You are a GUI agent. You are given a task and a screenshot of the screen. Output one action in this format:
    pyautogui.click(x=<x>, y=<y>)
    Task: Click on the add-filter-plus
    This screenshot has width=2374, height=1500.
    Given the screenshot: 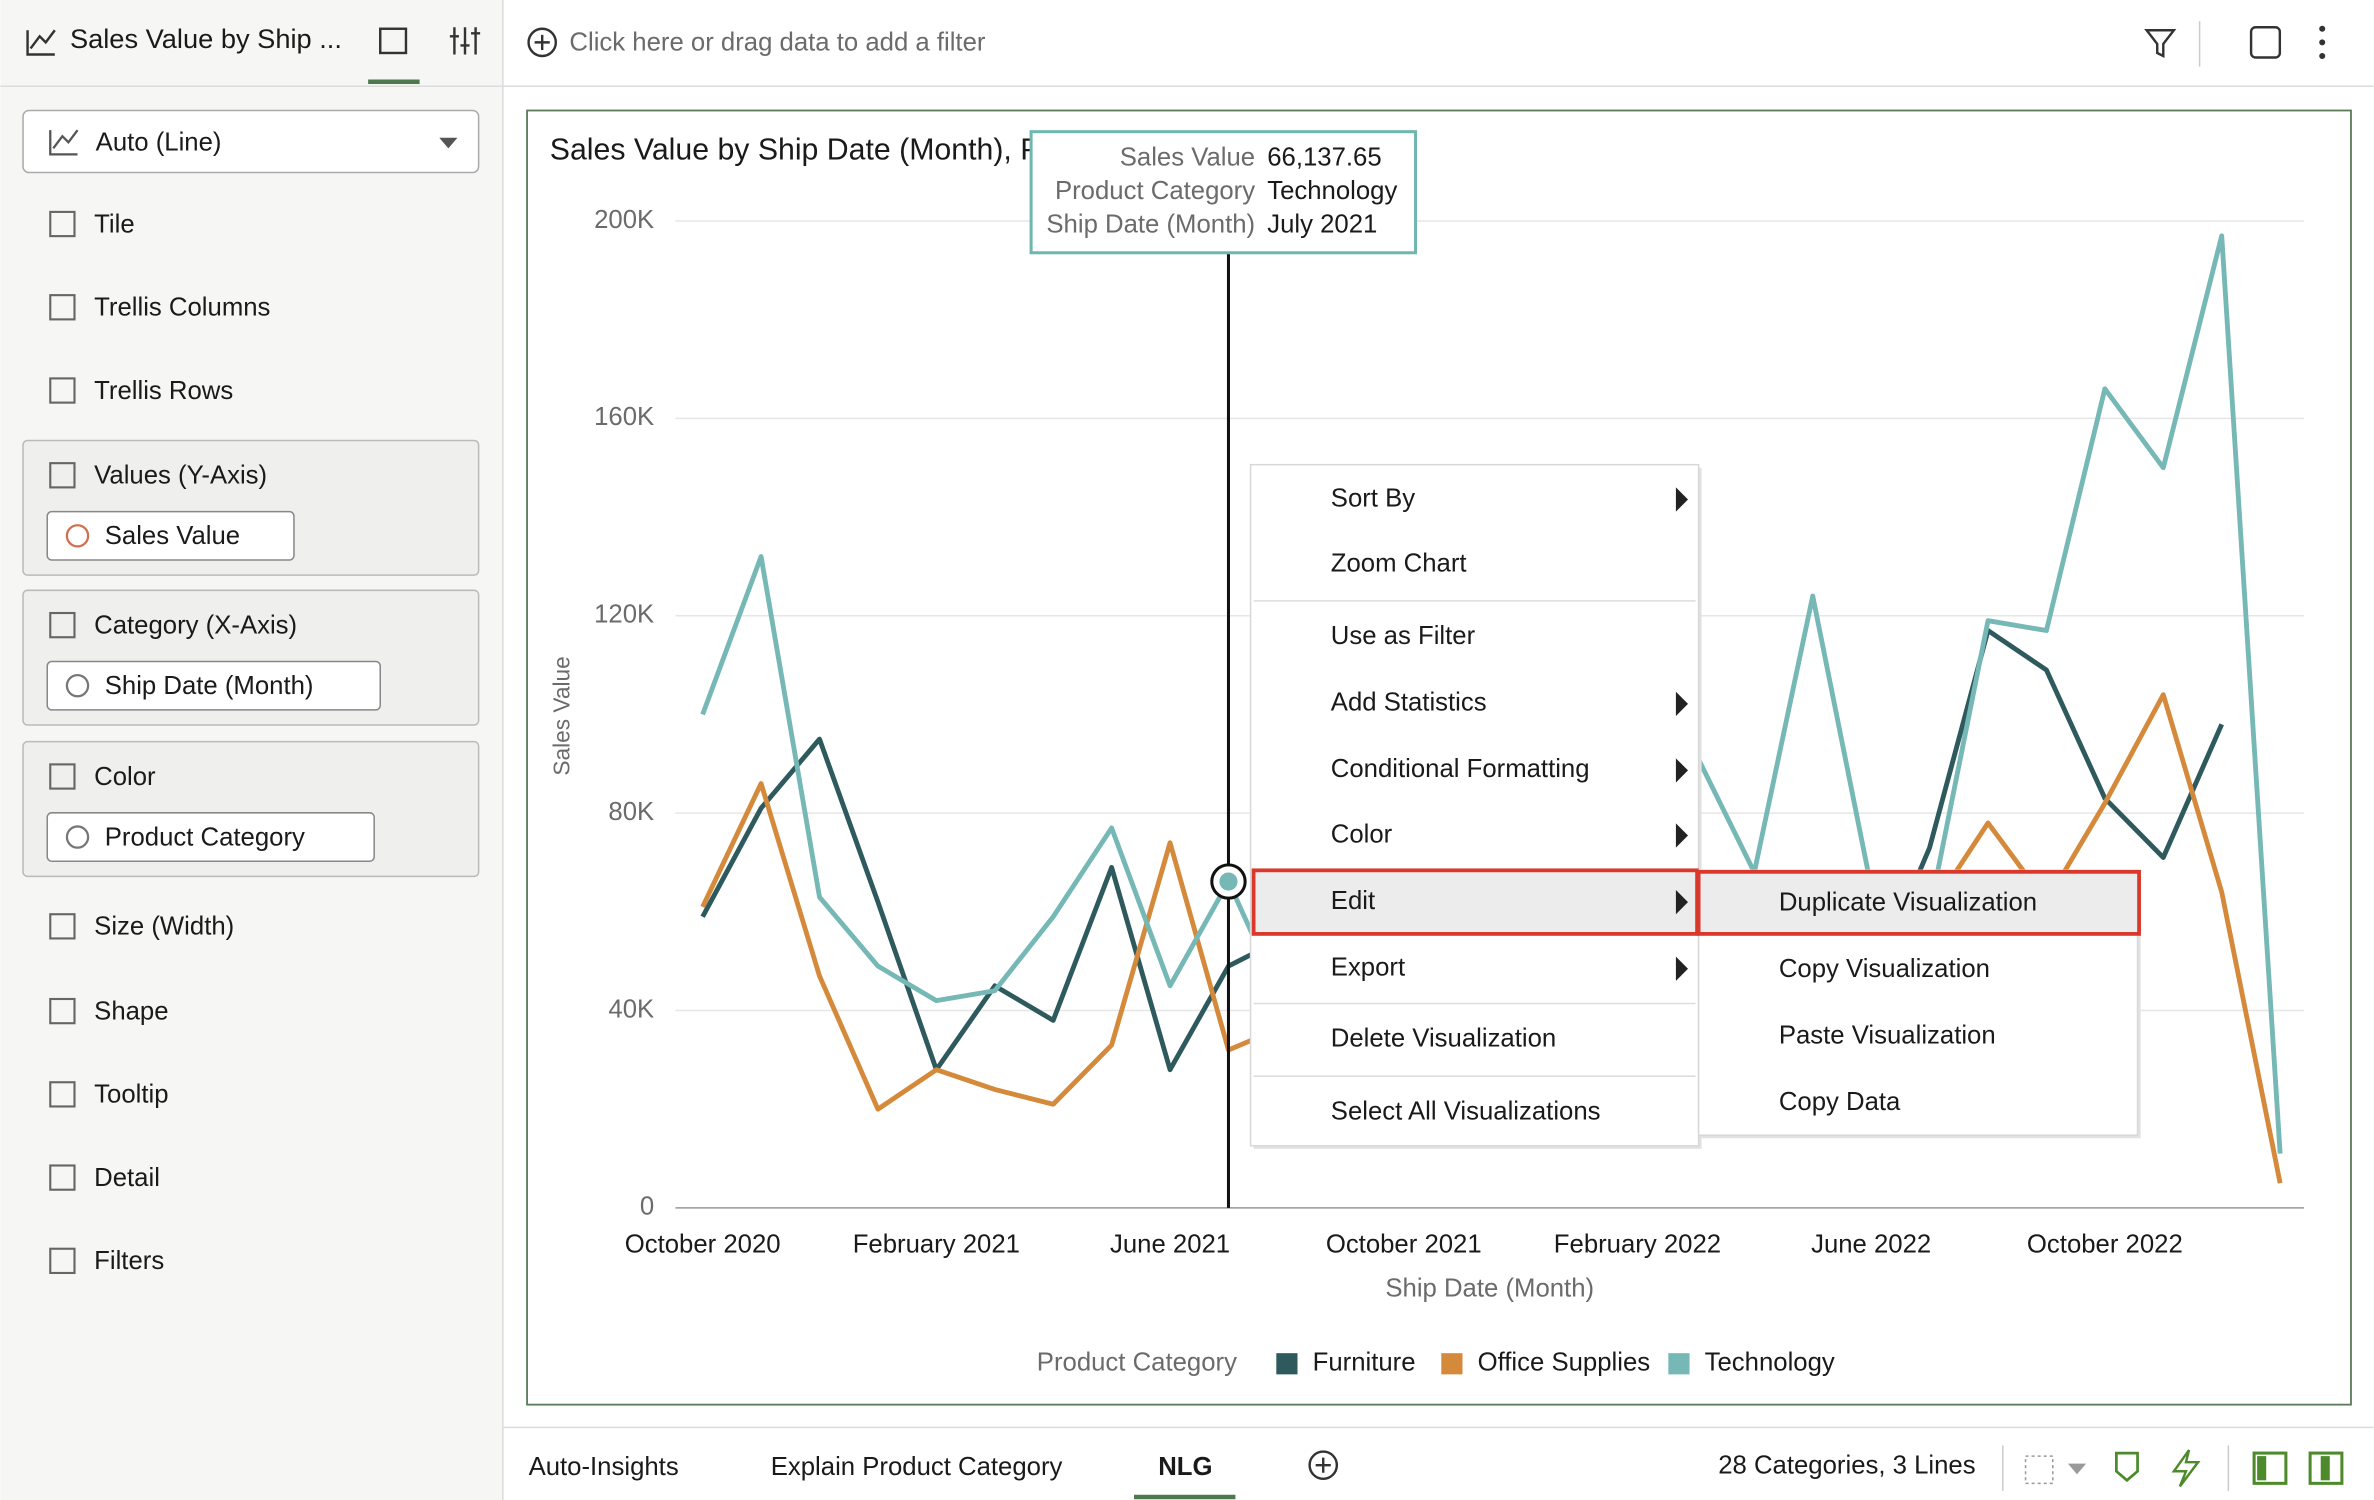 What is the action you would take?
    pyautogui.click(x=542, y=42)
    